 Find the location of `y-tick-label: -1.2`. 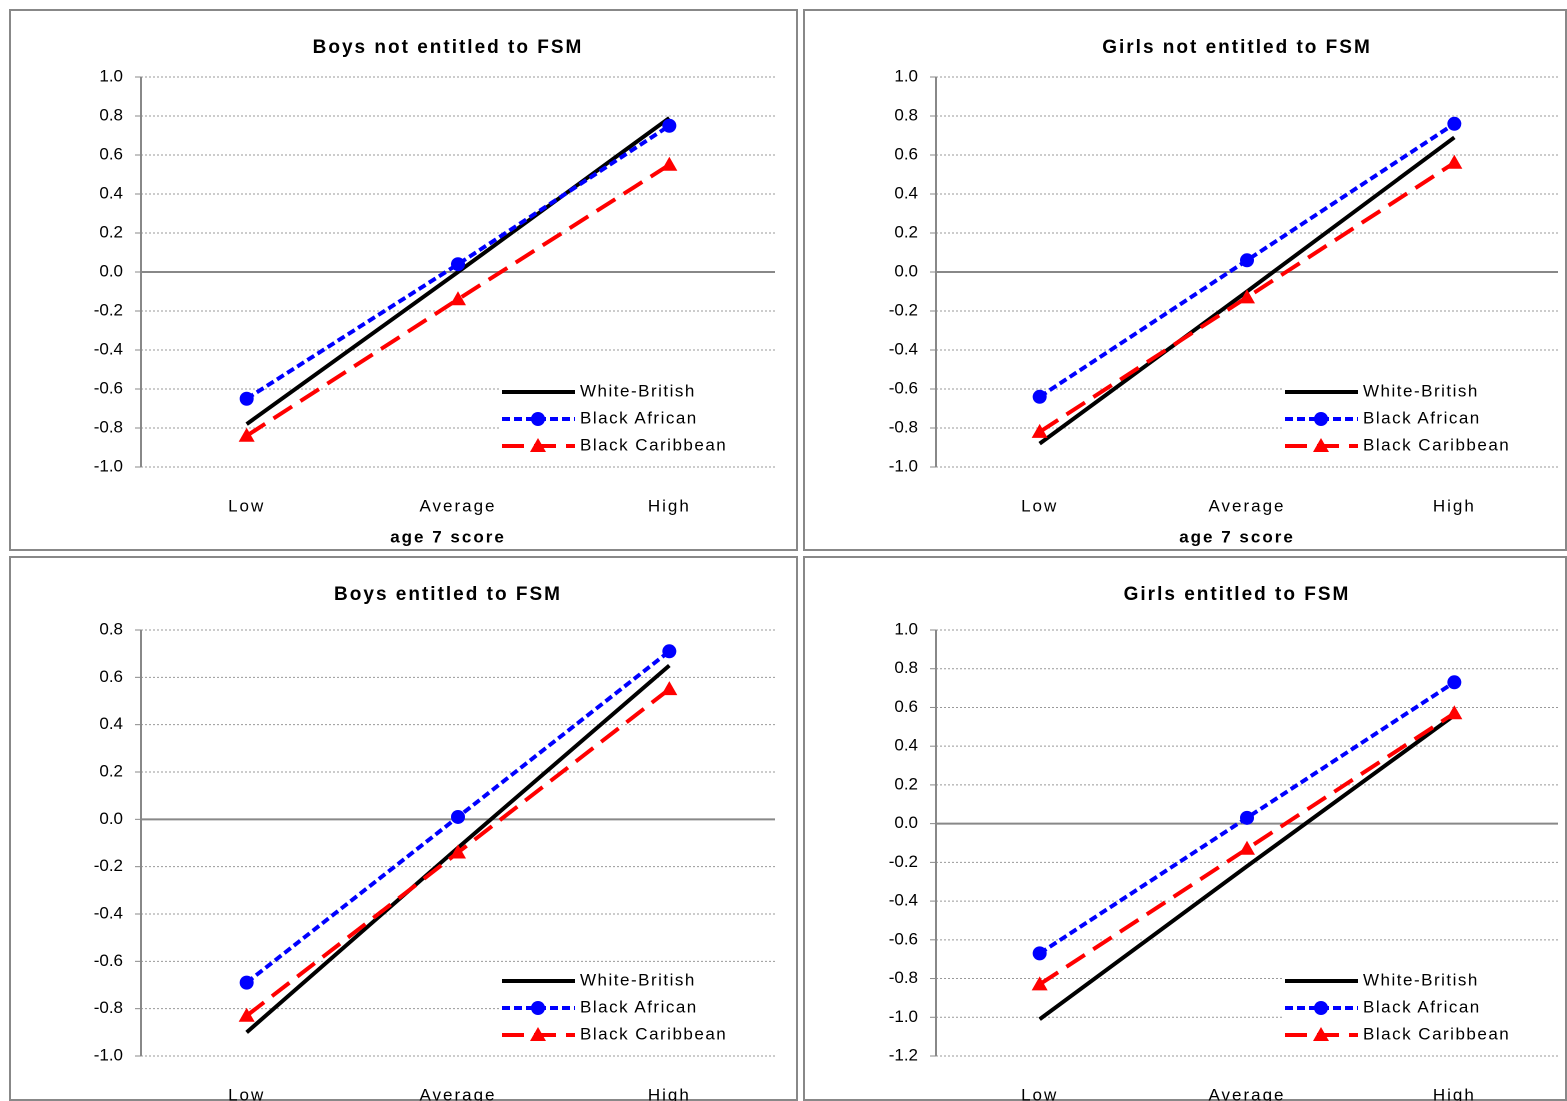

y-tick-label: -1.2 is located at coordinates (903, 1054).